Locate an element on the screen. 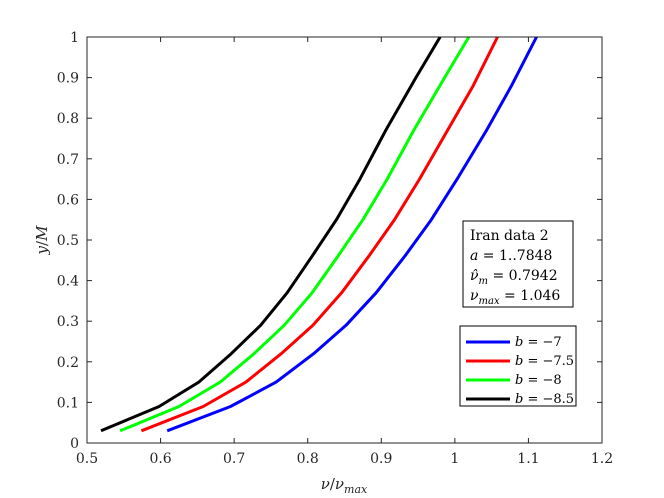 The height and width of the screenshot is (498, 664). legend-frame is located at coordinates (518, 366).